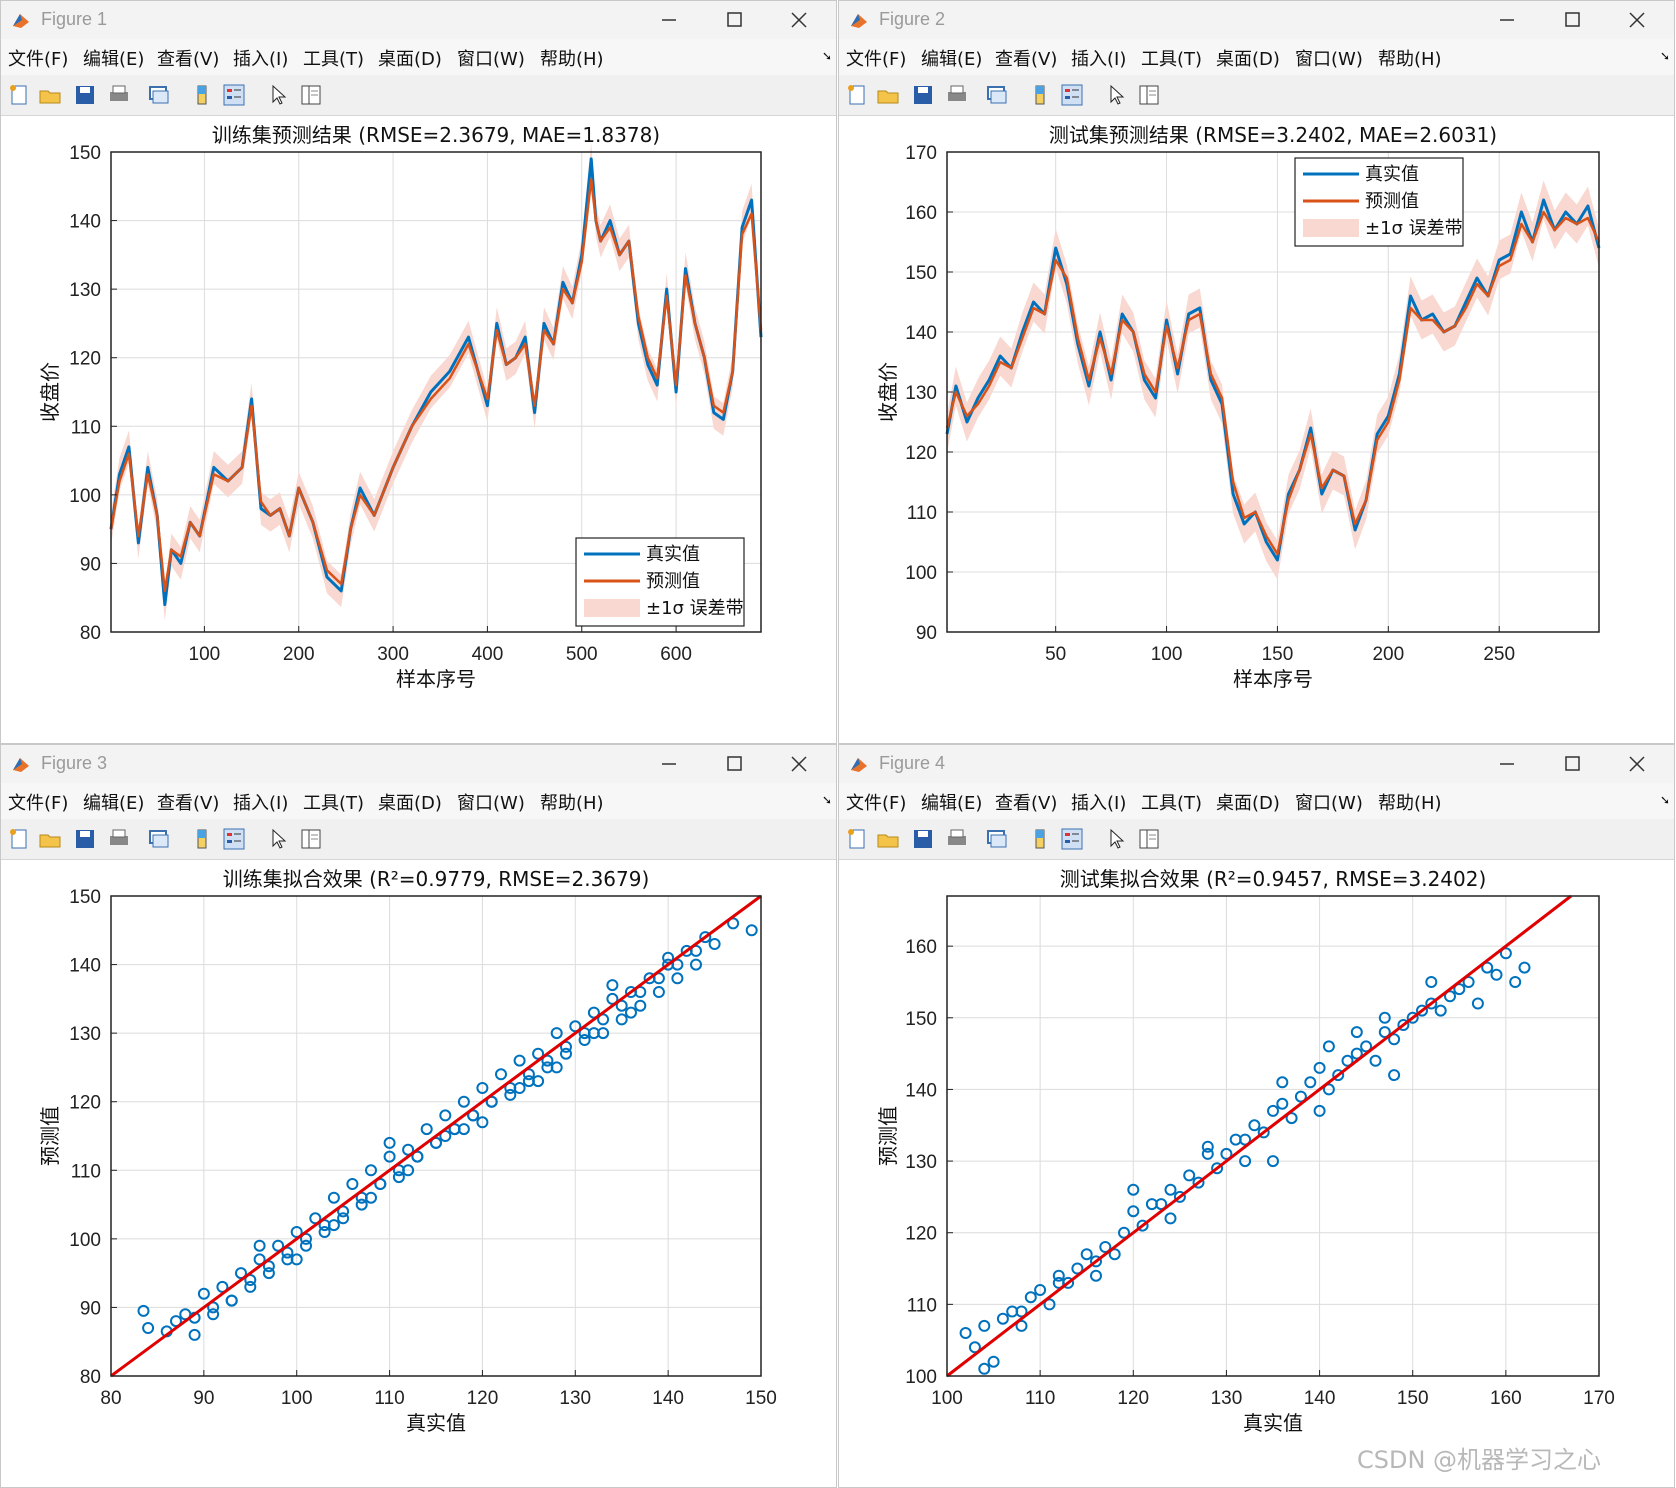 The width and height of the screenshot is (1676, 1488). I want to click on y-tick-label: 100, so click(85, 496).